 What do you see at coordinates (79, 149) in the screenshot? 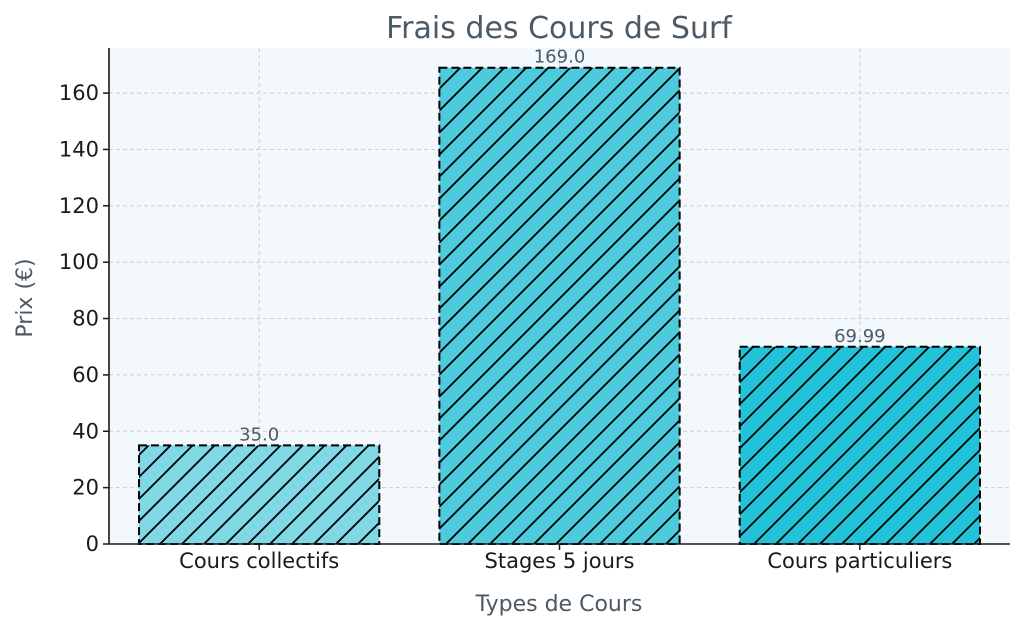
I see `y-tick-label: 140` at bounding box center [79, 149].